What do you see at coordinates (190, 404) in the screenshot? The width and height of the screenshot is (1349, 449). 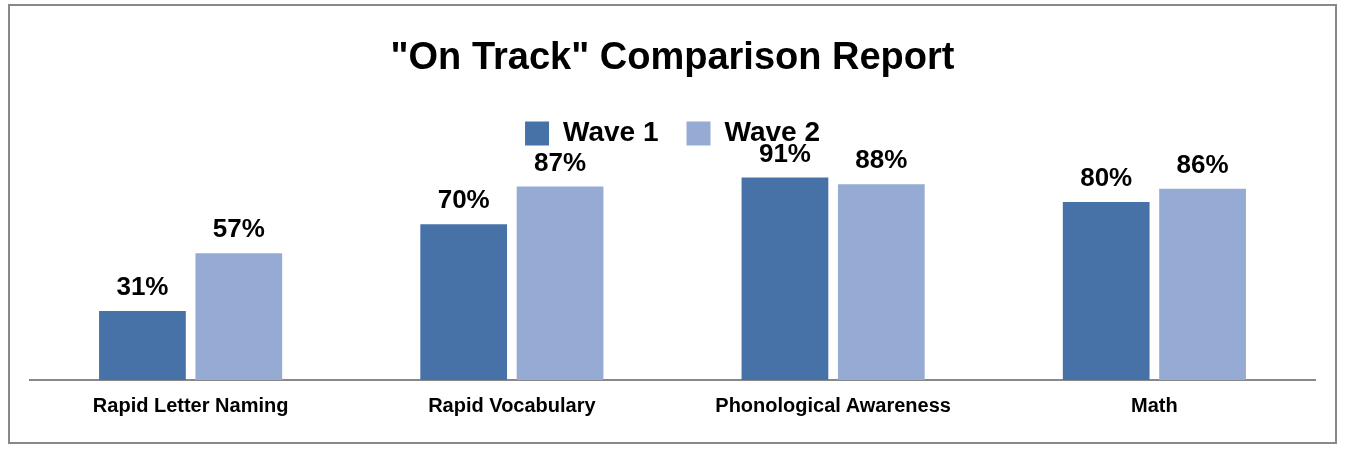 I see `x-tick-label: Rapid Letter Naming` at bounding box center [190, 404].